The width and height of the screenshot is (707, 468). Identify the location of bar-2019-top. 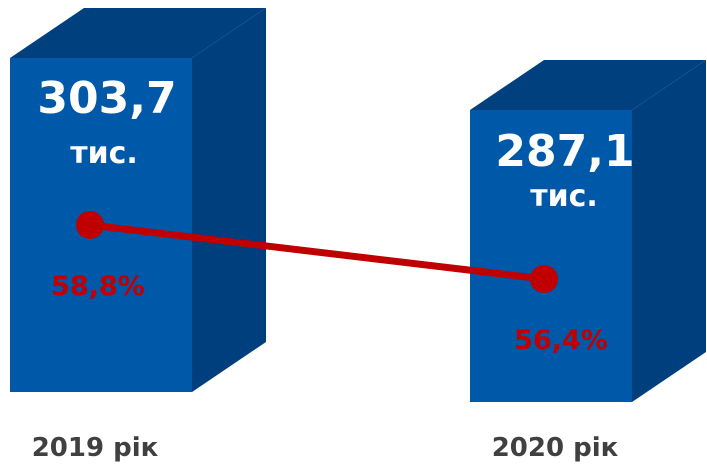
(138, 33).